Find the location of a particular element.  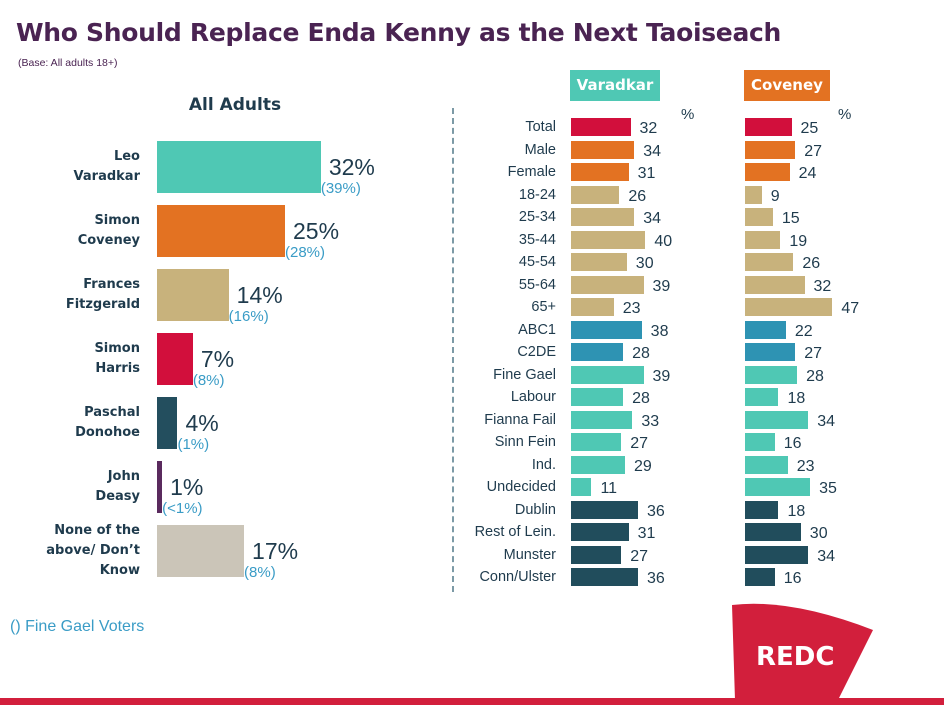

category-label: Fianna Fail is located at coordinates (520, 419).